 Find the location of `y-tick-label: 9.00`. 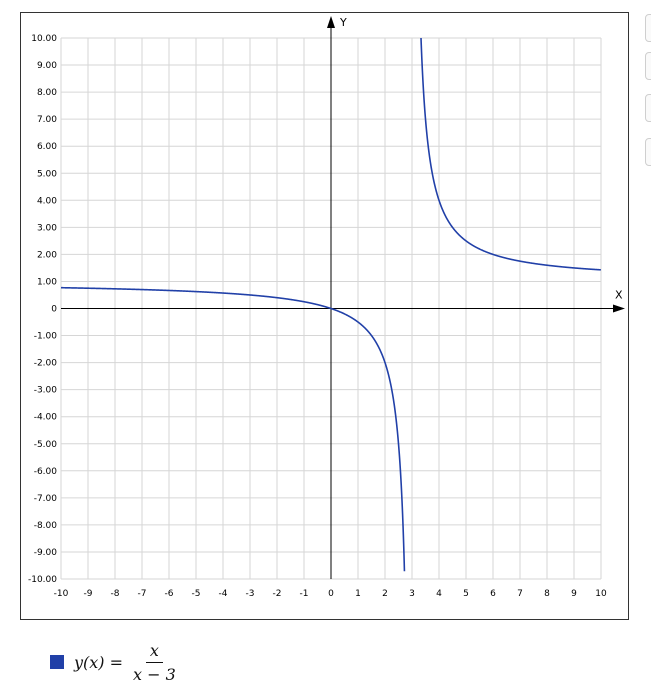

y-tick-label: 9.00 is located at coordinates (47, 66).